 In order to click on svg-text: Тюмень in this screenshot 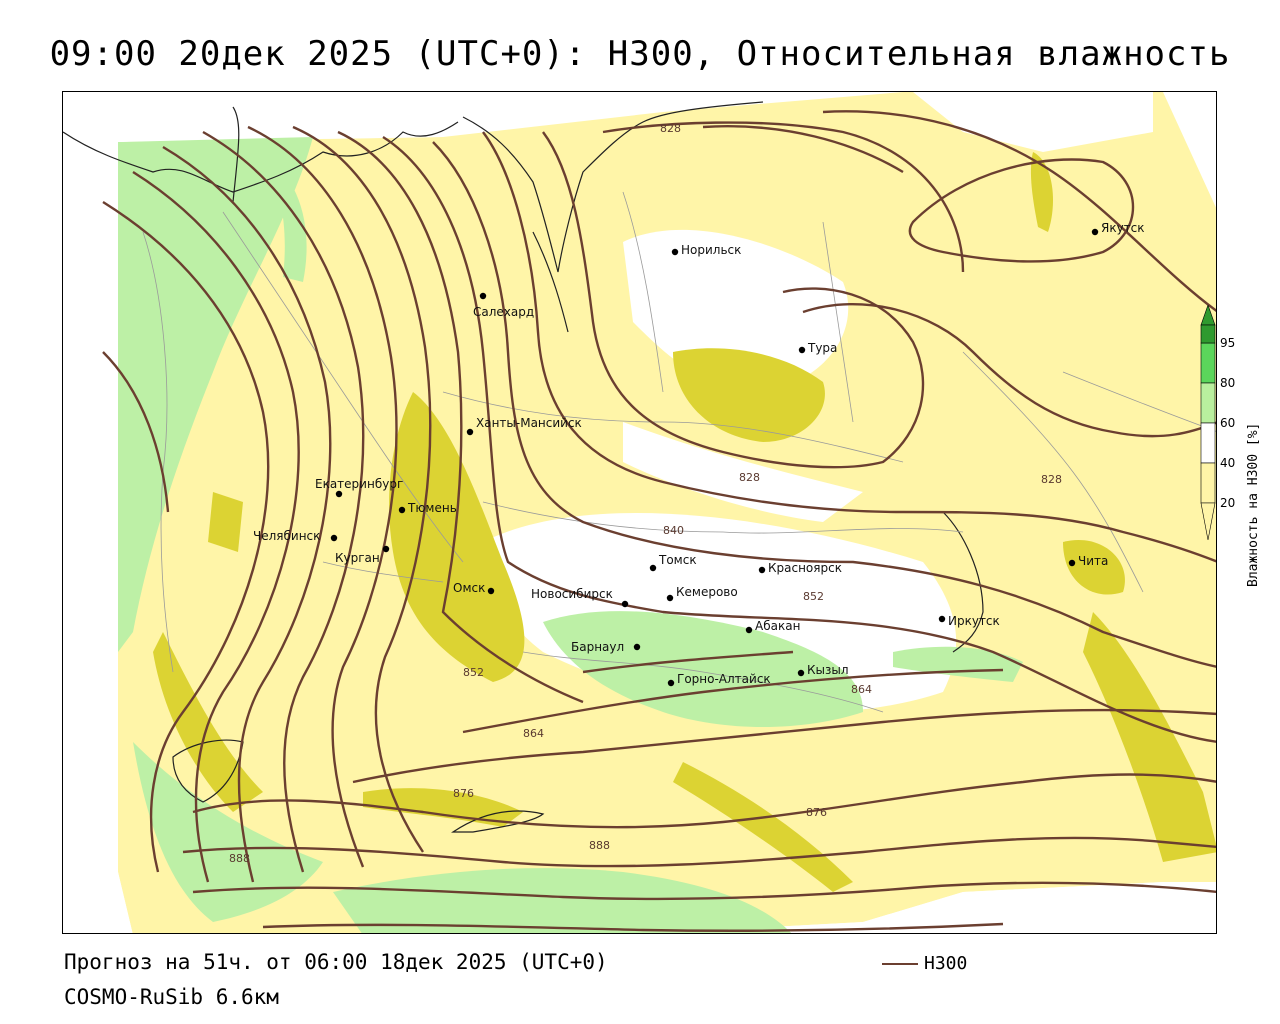, I will do `click(432, 508)`.